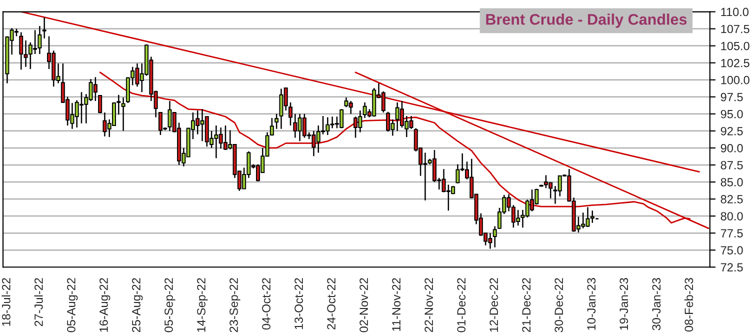 This screenshot has height=336, width=752. Describe the element at coordinates (235, 305) in the screenshot. I see `x-tick-label: 23-Sep-22` at that location.